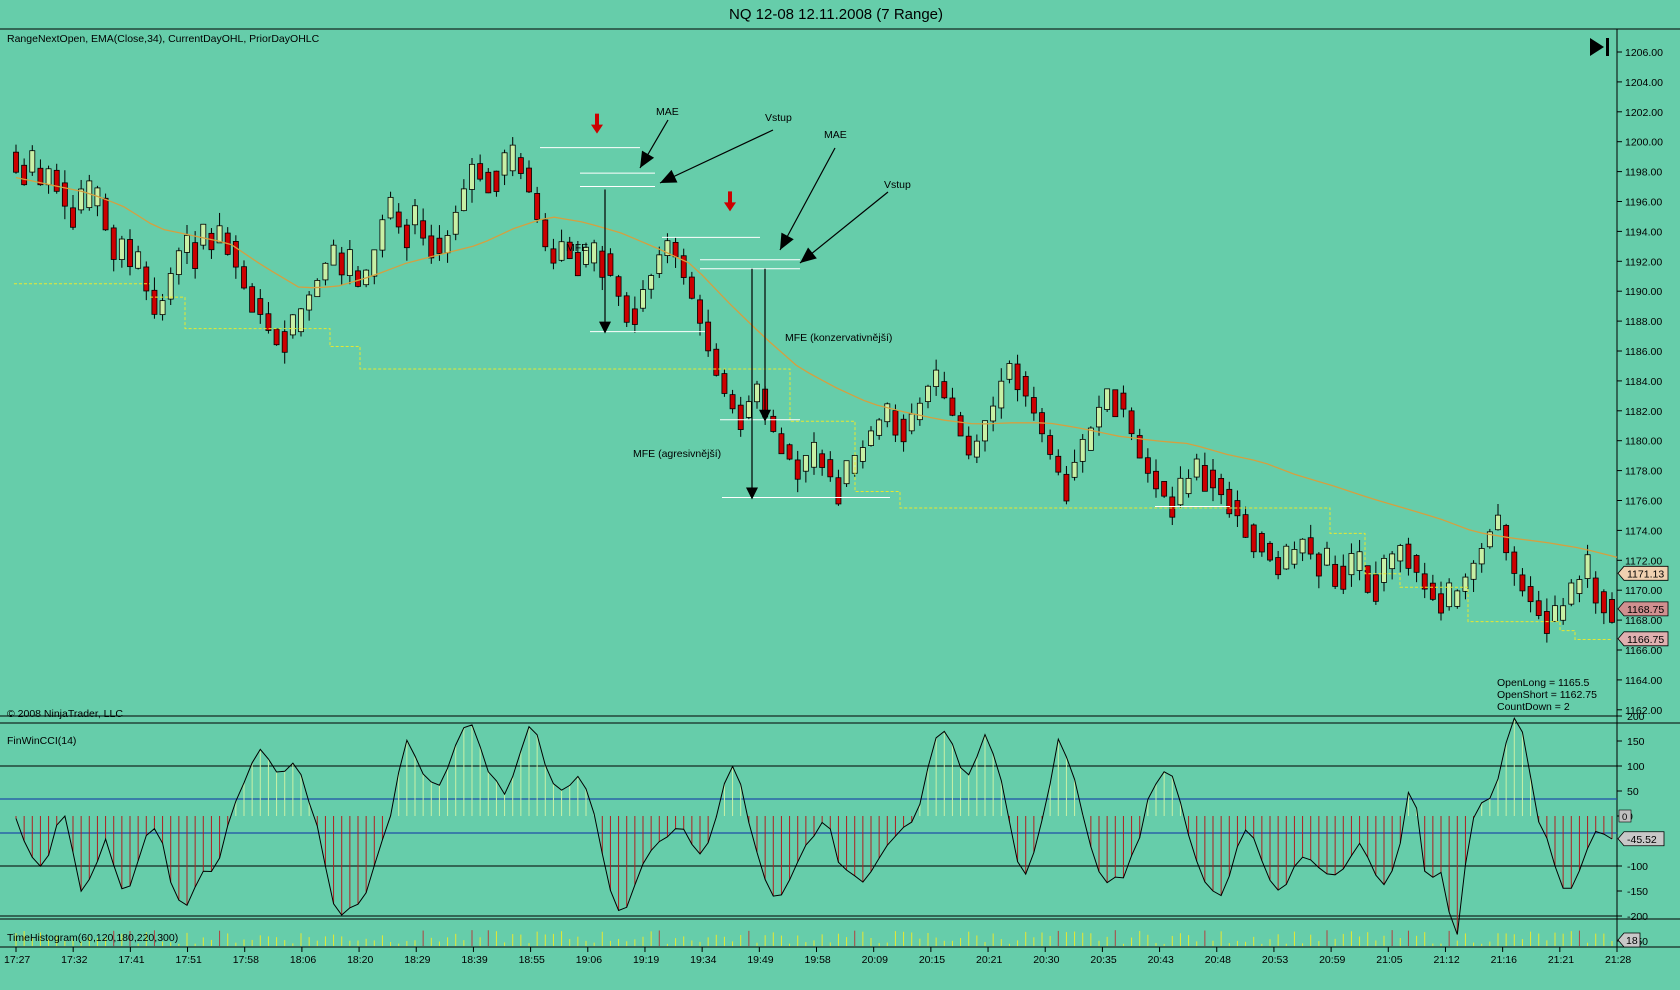 This screenshot has width=1680, height=990. Describe the element at coordinates (1643, 621) in the screenshot. I see `price-tick-label: 1168.00` at that location.